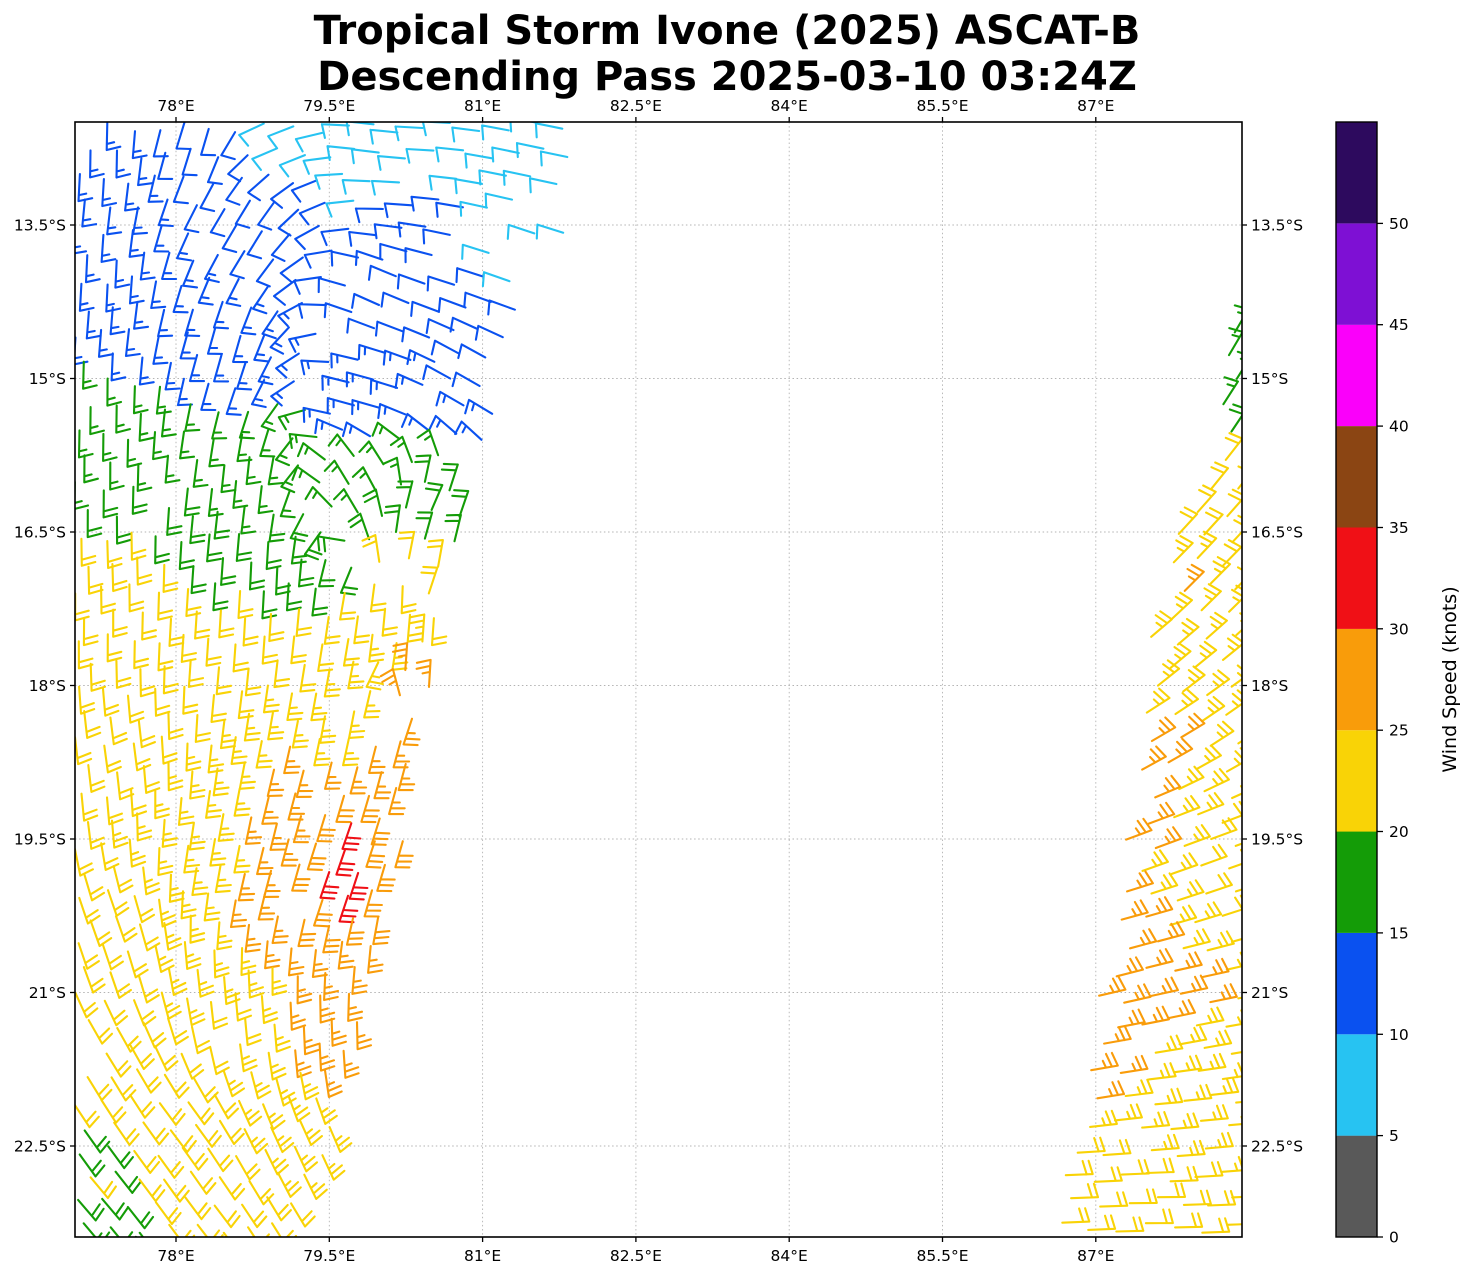  What do you see at coordinates (789, 1255) in the screenshot?
I see `x-tick-label-bottom: 84°E` at bounding box center [789, 1255].